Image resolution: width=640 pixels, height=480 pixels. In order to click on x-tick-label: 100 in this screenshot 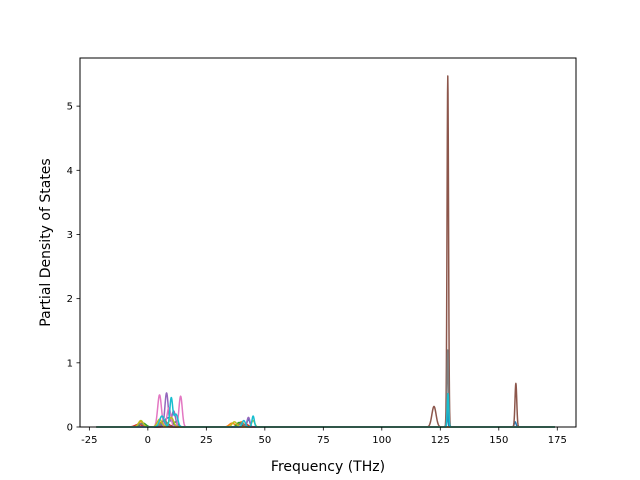, I will do `click(381, 440)`.